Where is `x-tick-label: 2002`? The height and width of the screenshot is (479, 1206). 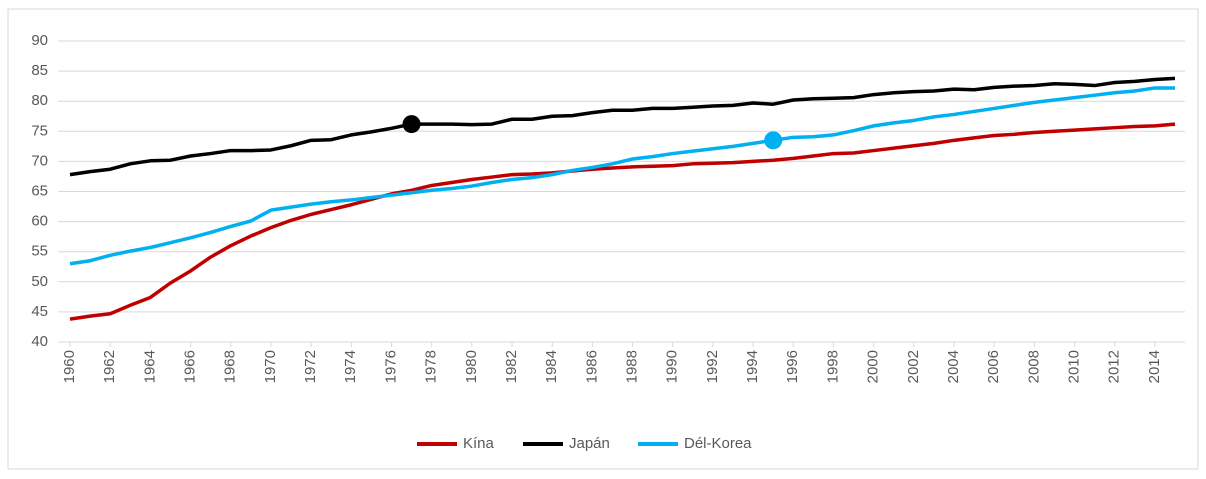 x-tick-label: 2002 is located at coordinates (913, 366).